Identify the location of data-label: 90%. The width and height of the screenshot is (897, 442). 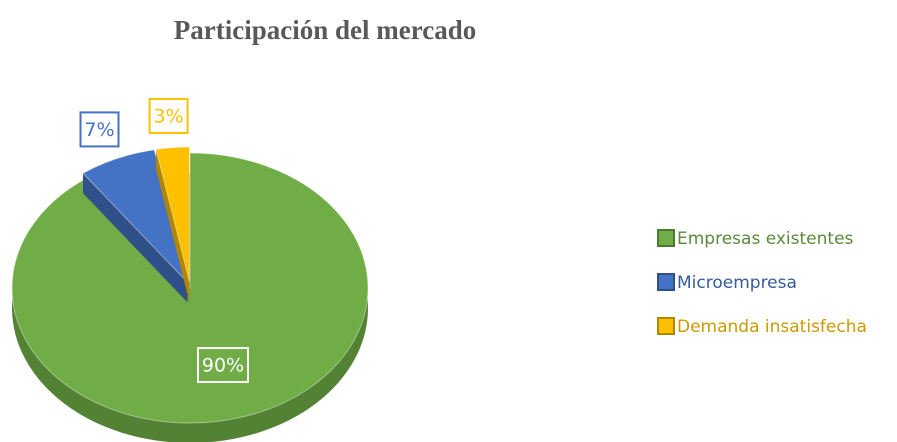
(223, 366).